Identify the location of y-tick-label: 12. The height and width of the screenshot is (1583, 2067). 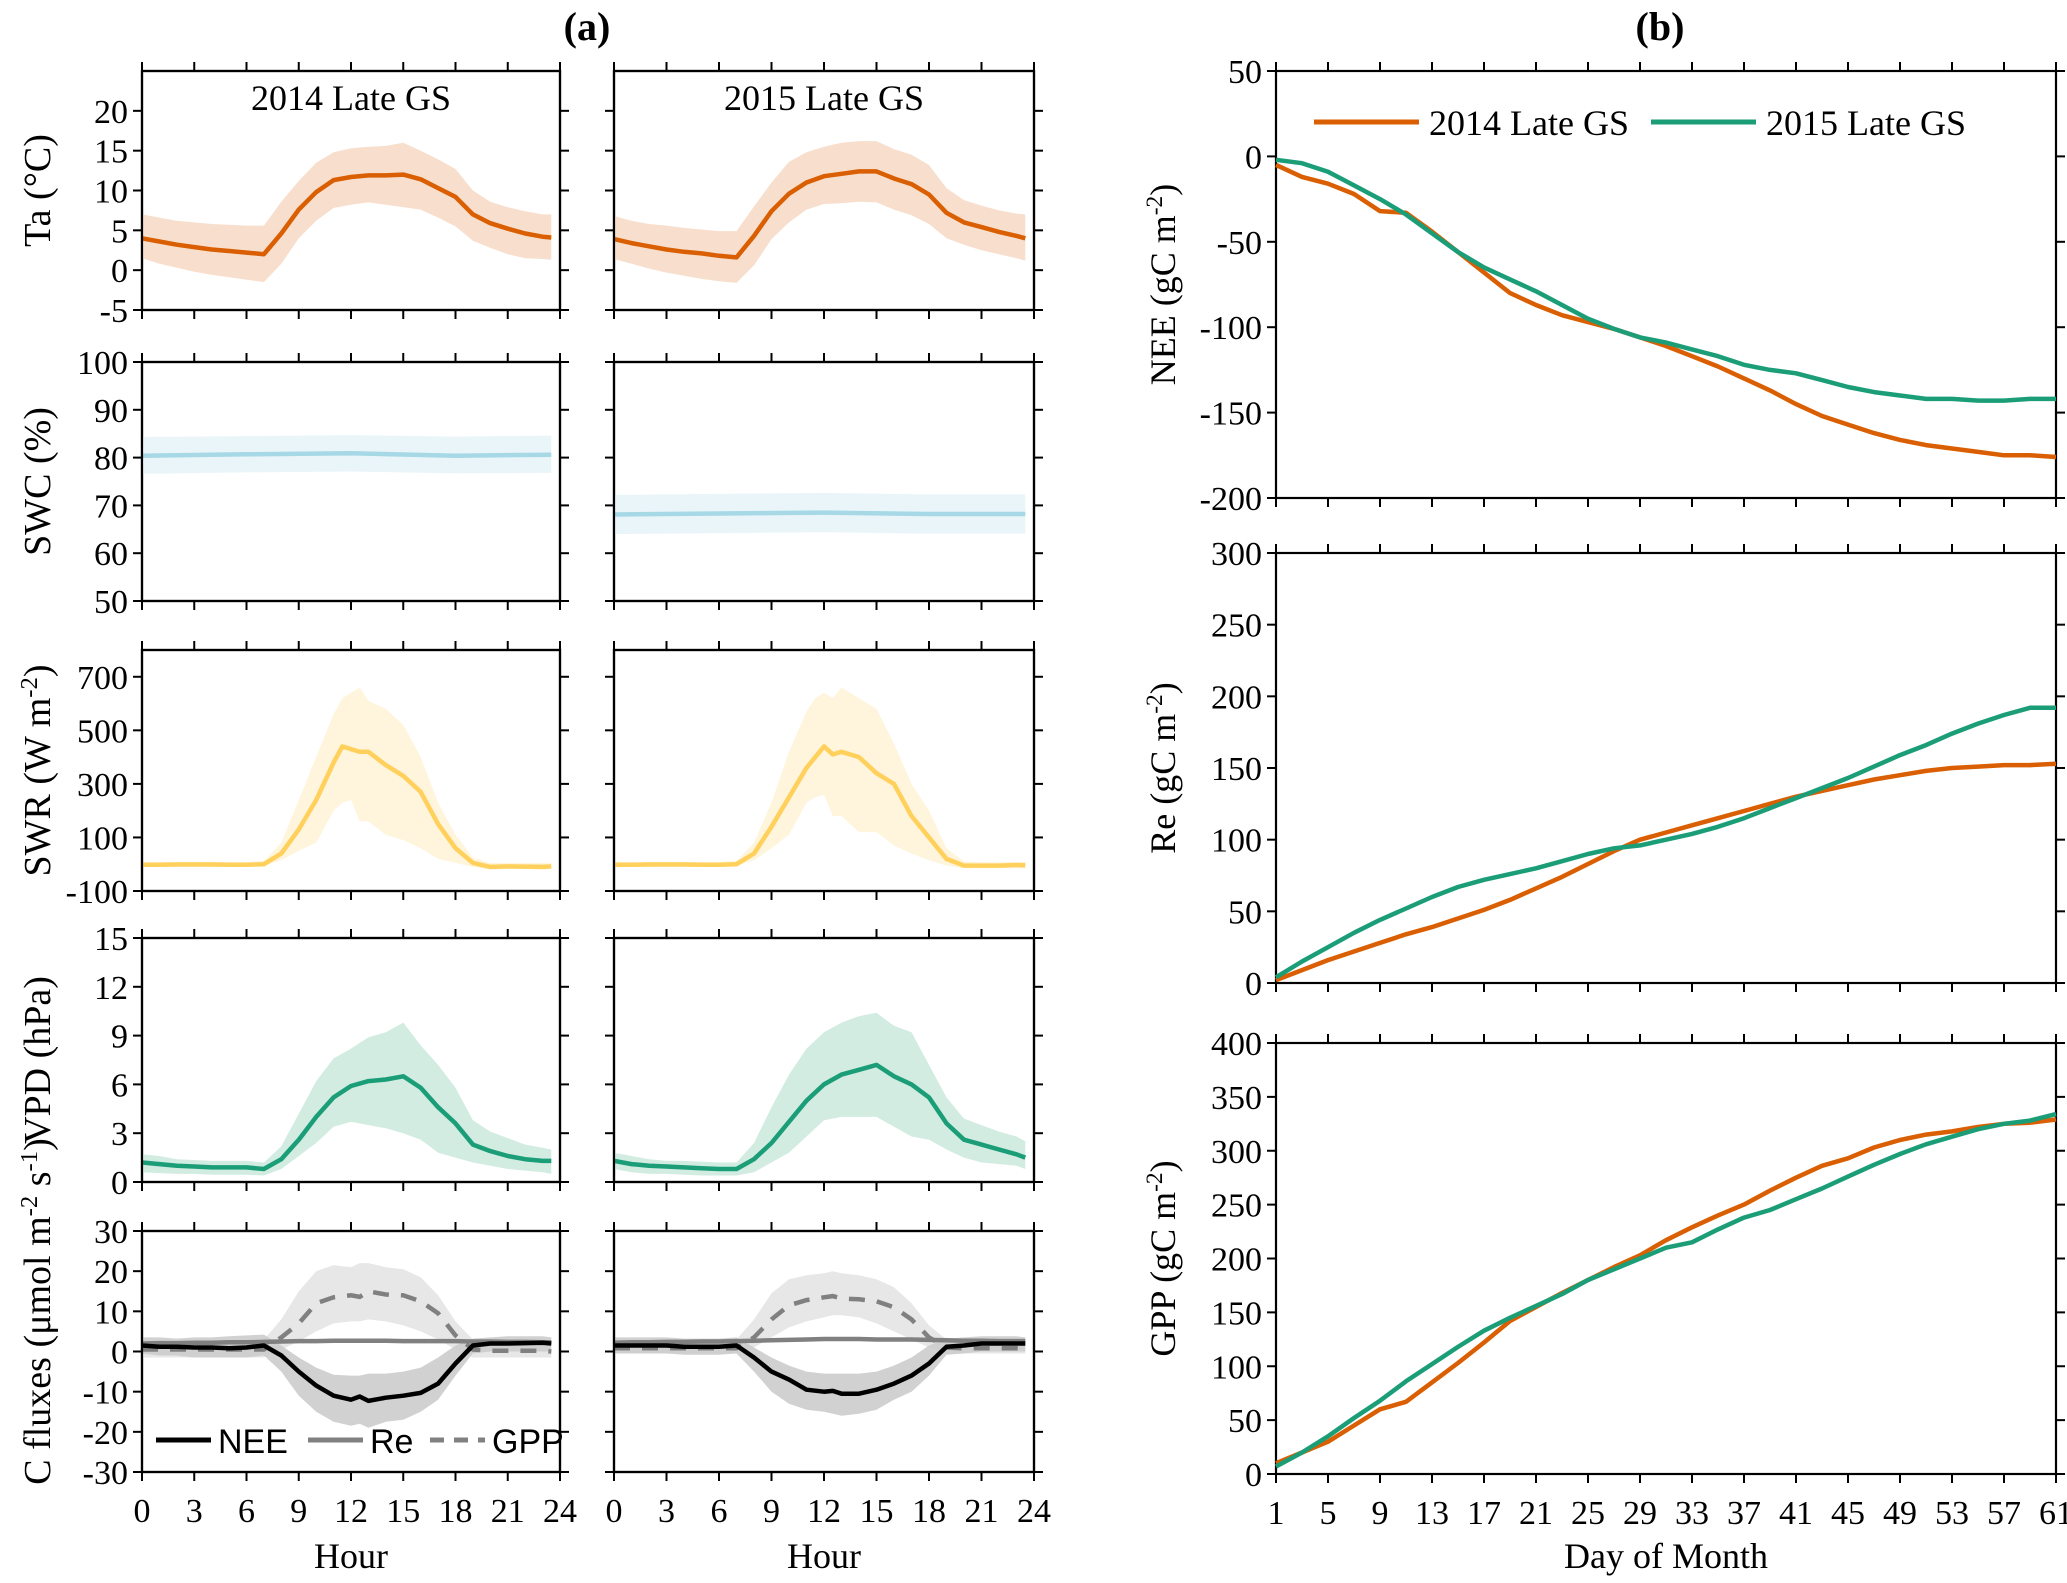
(111, 988).